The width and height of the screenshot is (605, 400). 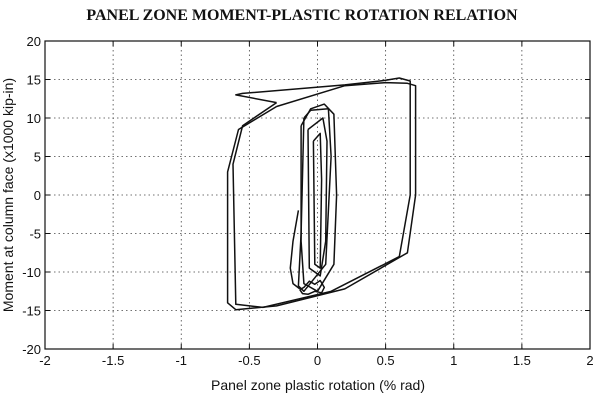 I want to click on x-tick-label: -1.5, so click(x=113, y=360).